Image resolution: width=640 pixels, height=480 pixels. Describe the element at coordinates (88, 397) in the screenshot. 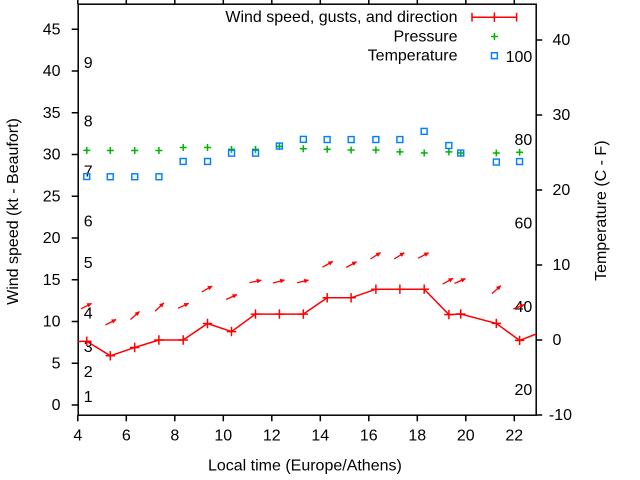

I see `svg-text: 1` at that location.